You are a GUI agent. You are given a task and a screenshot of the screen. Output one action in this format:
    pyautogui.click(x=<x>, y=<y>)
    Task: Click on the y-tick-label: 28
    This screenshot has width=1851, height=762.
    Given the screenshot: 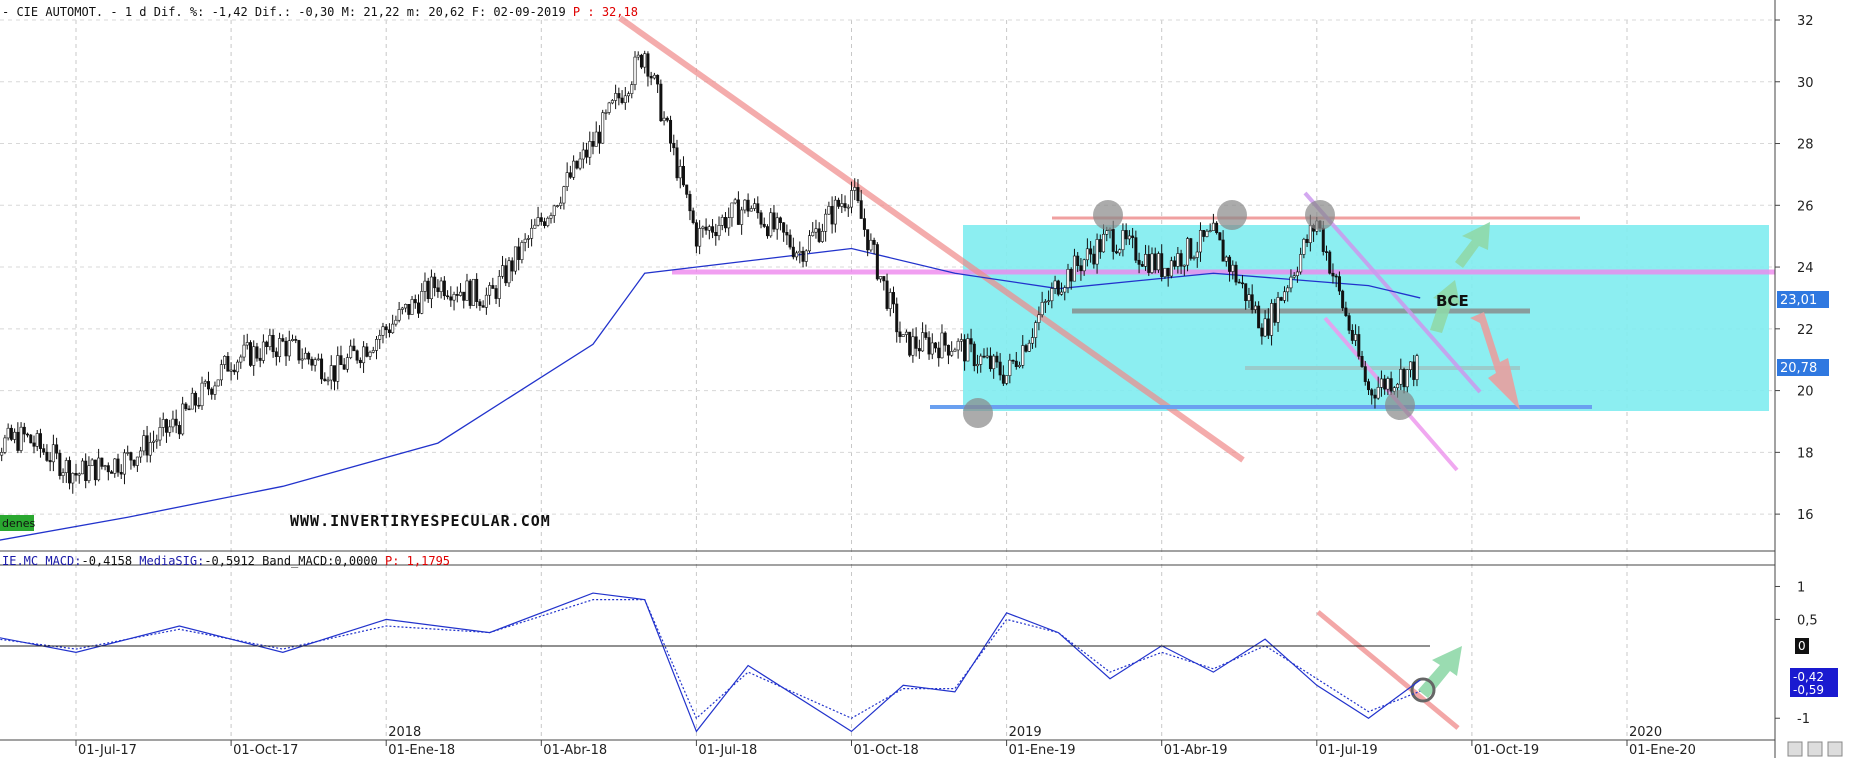 What is the action you would take?
    pyautogui.click(x=1805, y=145)
    